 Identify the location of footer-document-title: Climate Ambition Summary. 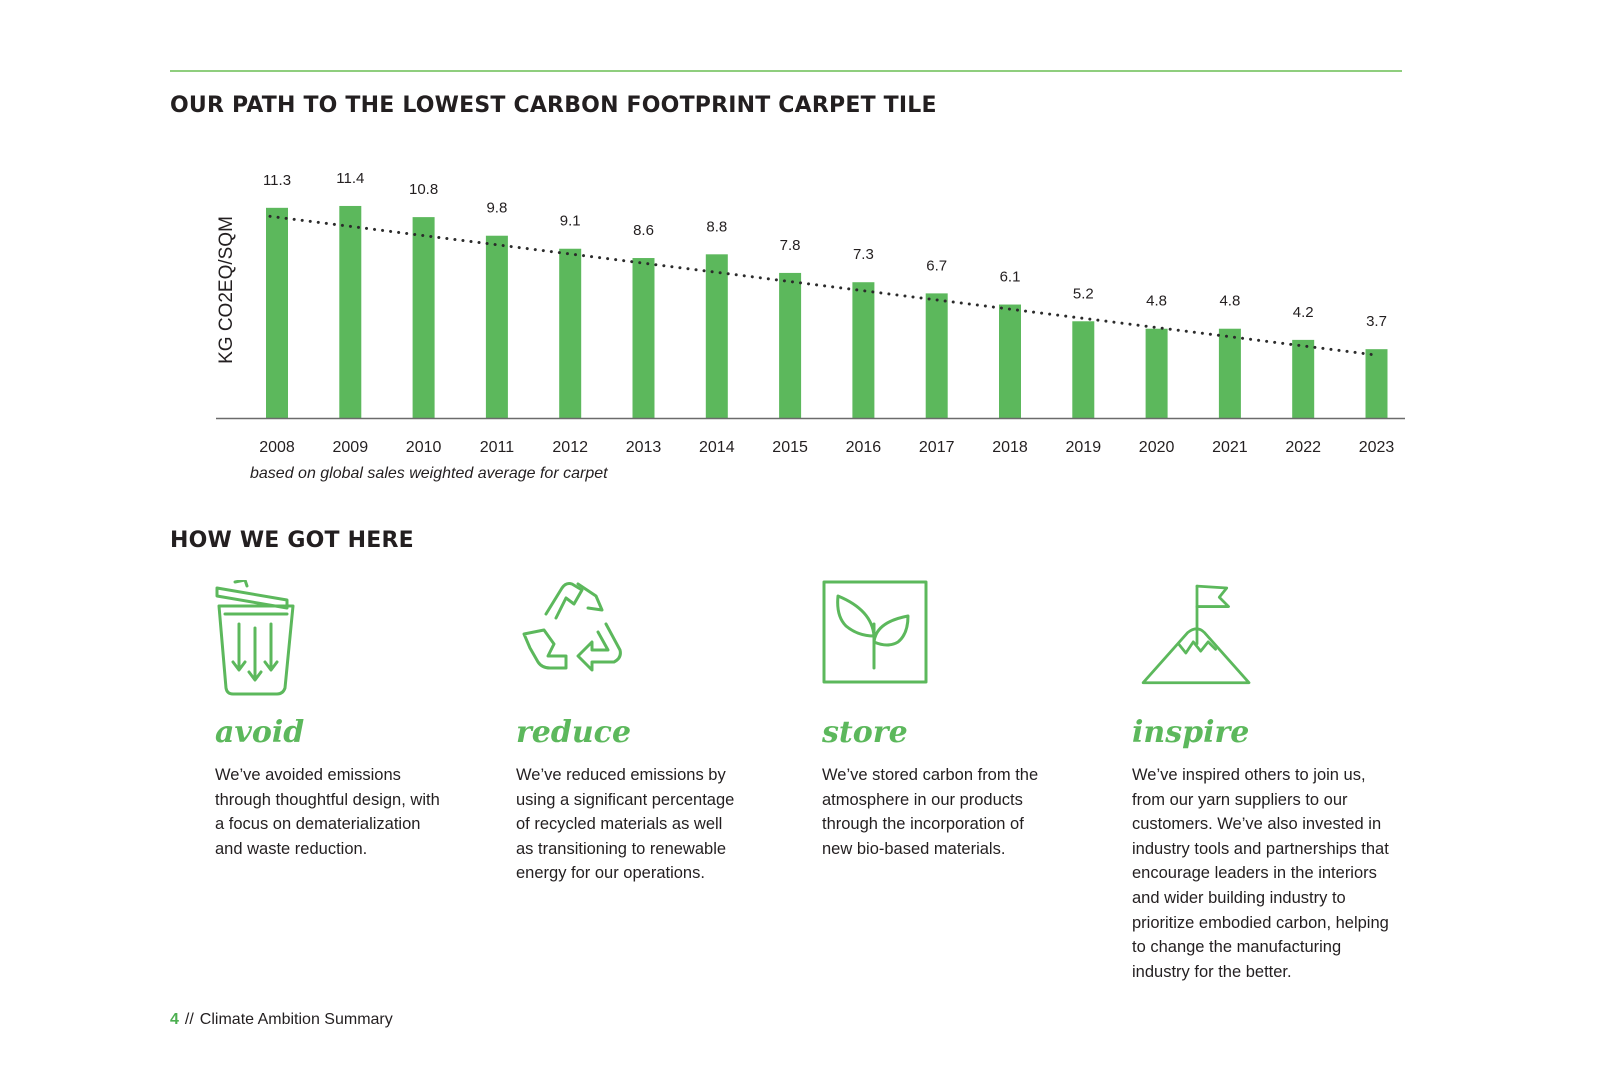
(296, 1019).